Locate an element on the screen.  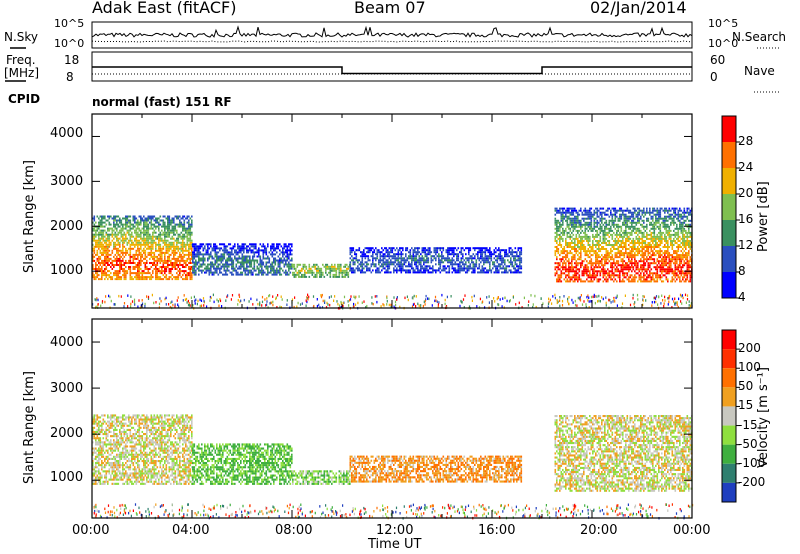
power-colorbar-tick-label: 12 is located at coordinates (746, 245).